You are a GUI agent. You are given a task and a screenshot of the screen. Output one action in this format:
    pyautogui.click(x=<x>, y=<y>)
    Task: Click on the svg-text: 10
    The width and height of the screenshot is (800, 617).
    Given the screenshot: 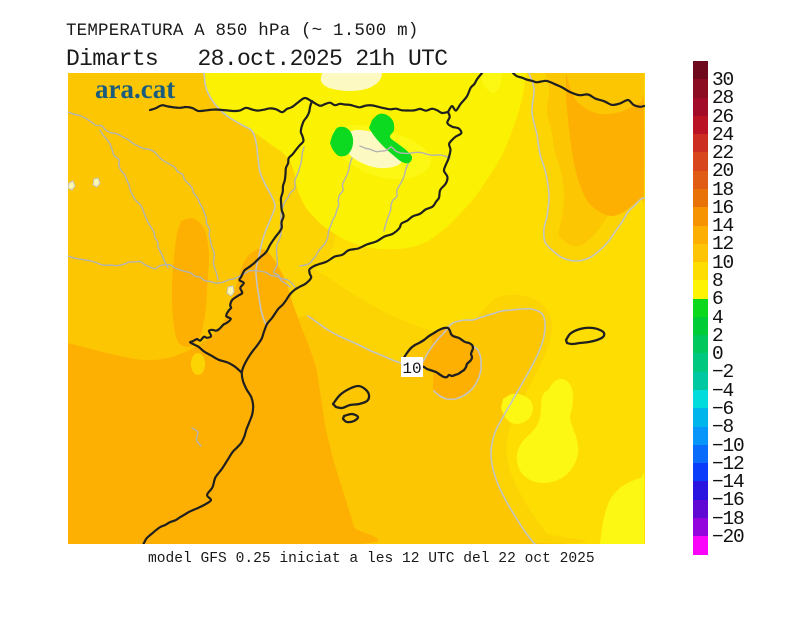 What is the action you would take?
    pyautogui.click(x=411, y=369)
    